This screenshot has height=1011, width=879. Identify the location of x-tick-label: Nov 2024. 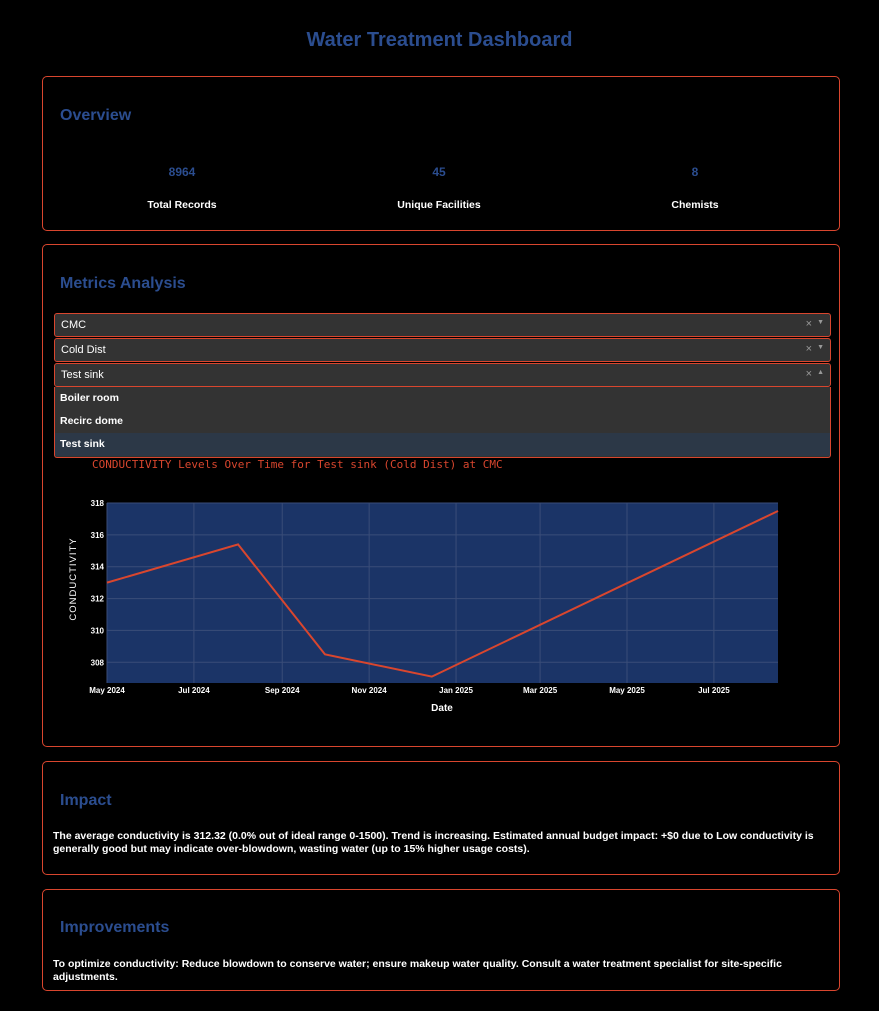
(370, 690).